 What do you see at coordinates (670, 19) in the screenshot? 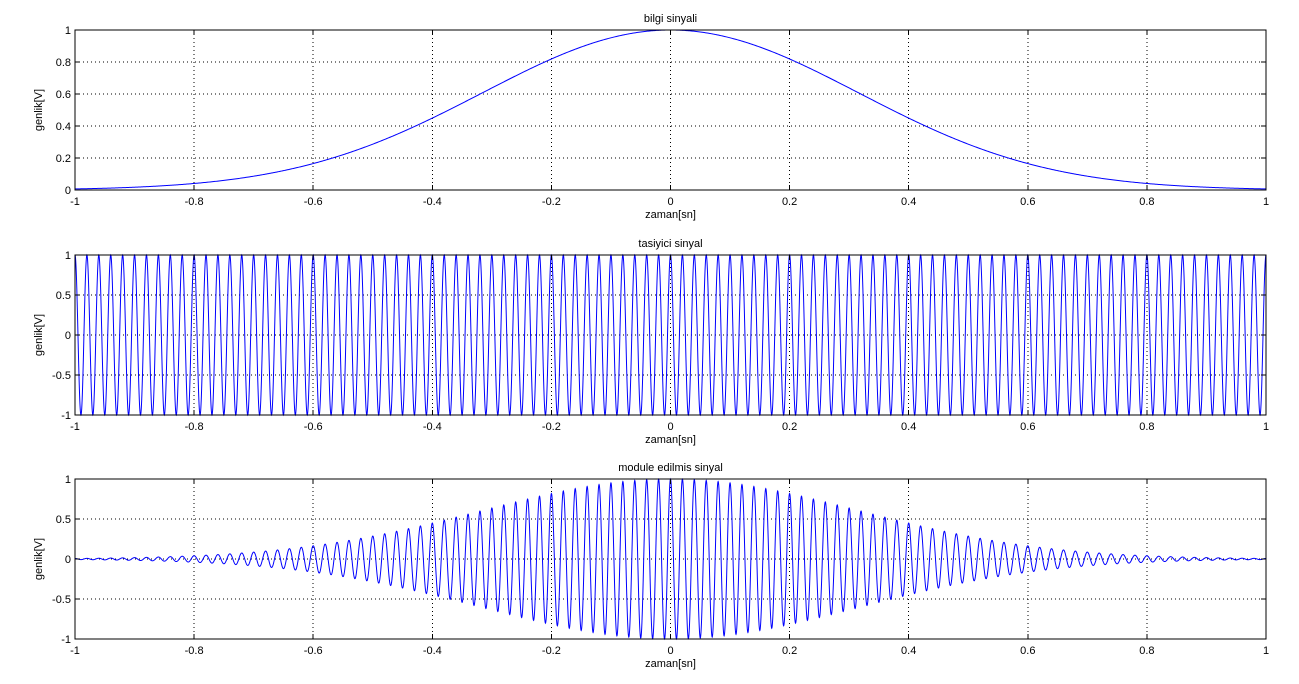
I see `chart-title: bilgi sinyali` at bounding box center [670, 19].